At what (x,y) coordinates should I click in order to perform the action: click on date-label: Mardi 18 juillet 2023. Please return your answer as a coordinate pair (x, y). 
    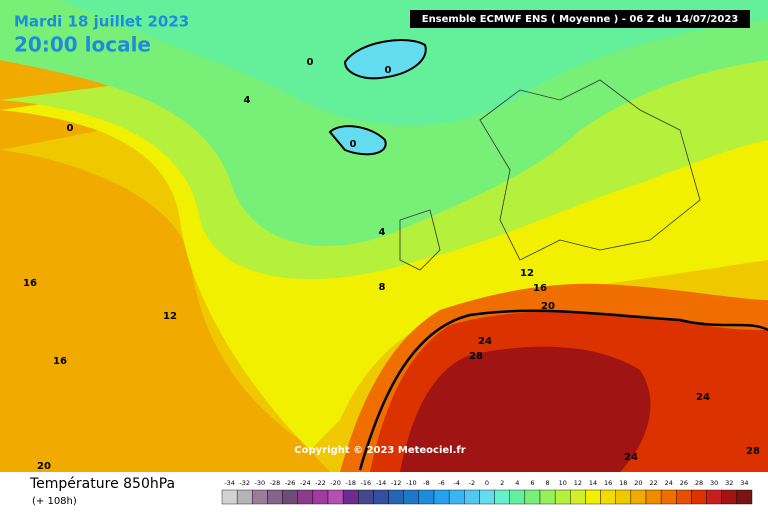
    Looking at the image, I should click on (101, 22).